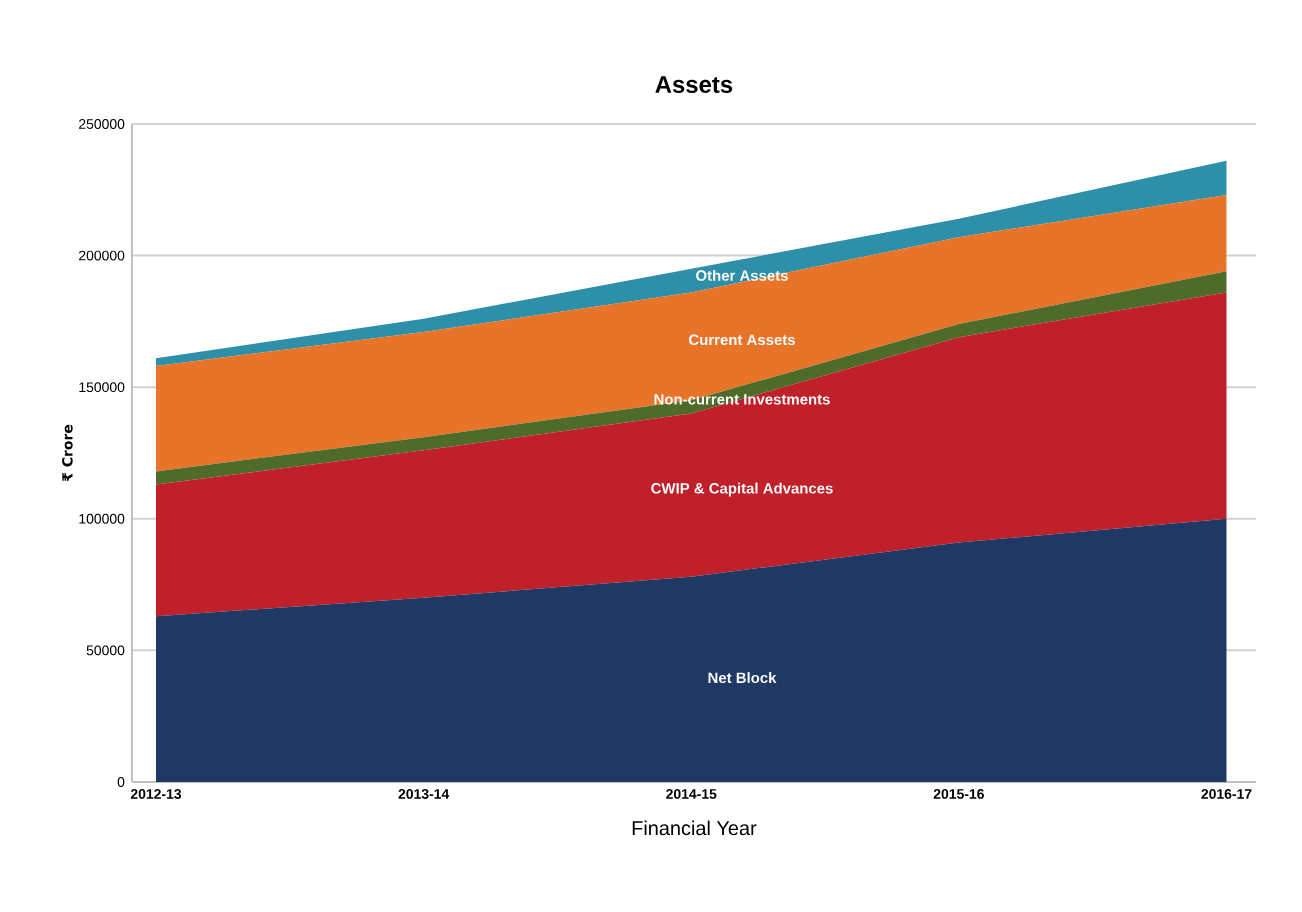 This screenshot has width=1302, height=912. I want to click on x-axis-title: Financial Year, so click(694, 828).